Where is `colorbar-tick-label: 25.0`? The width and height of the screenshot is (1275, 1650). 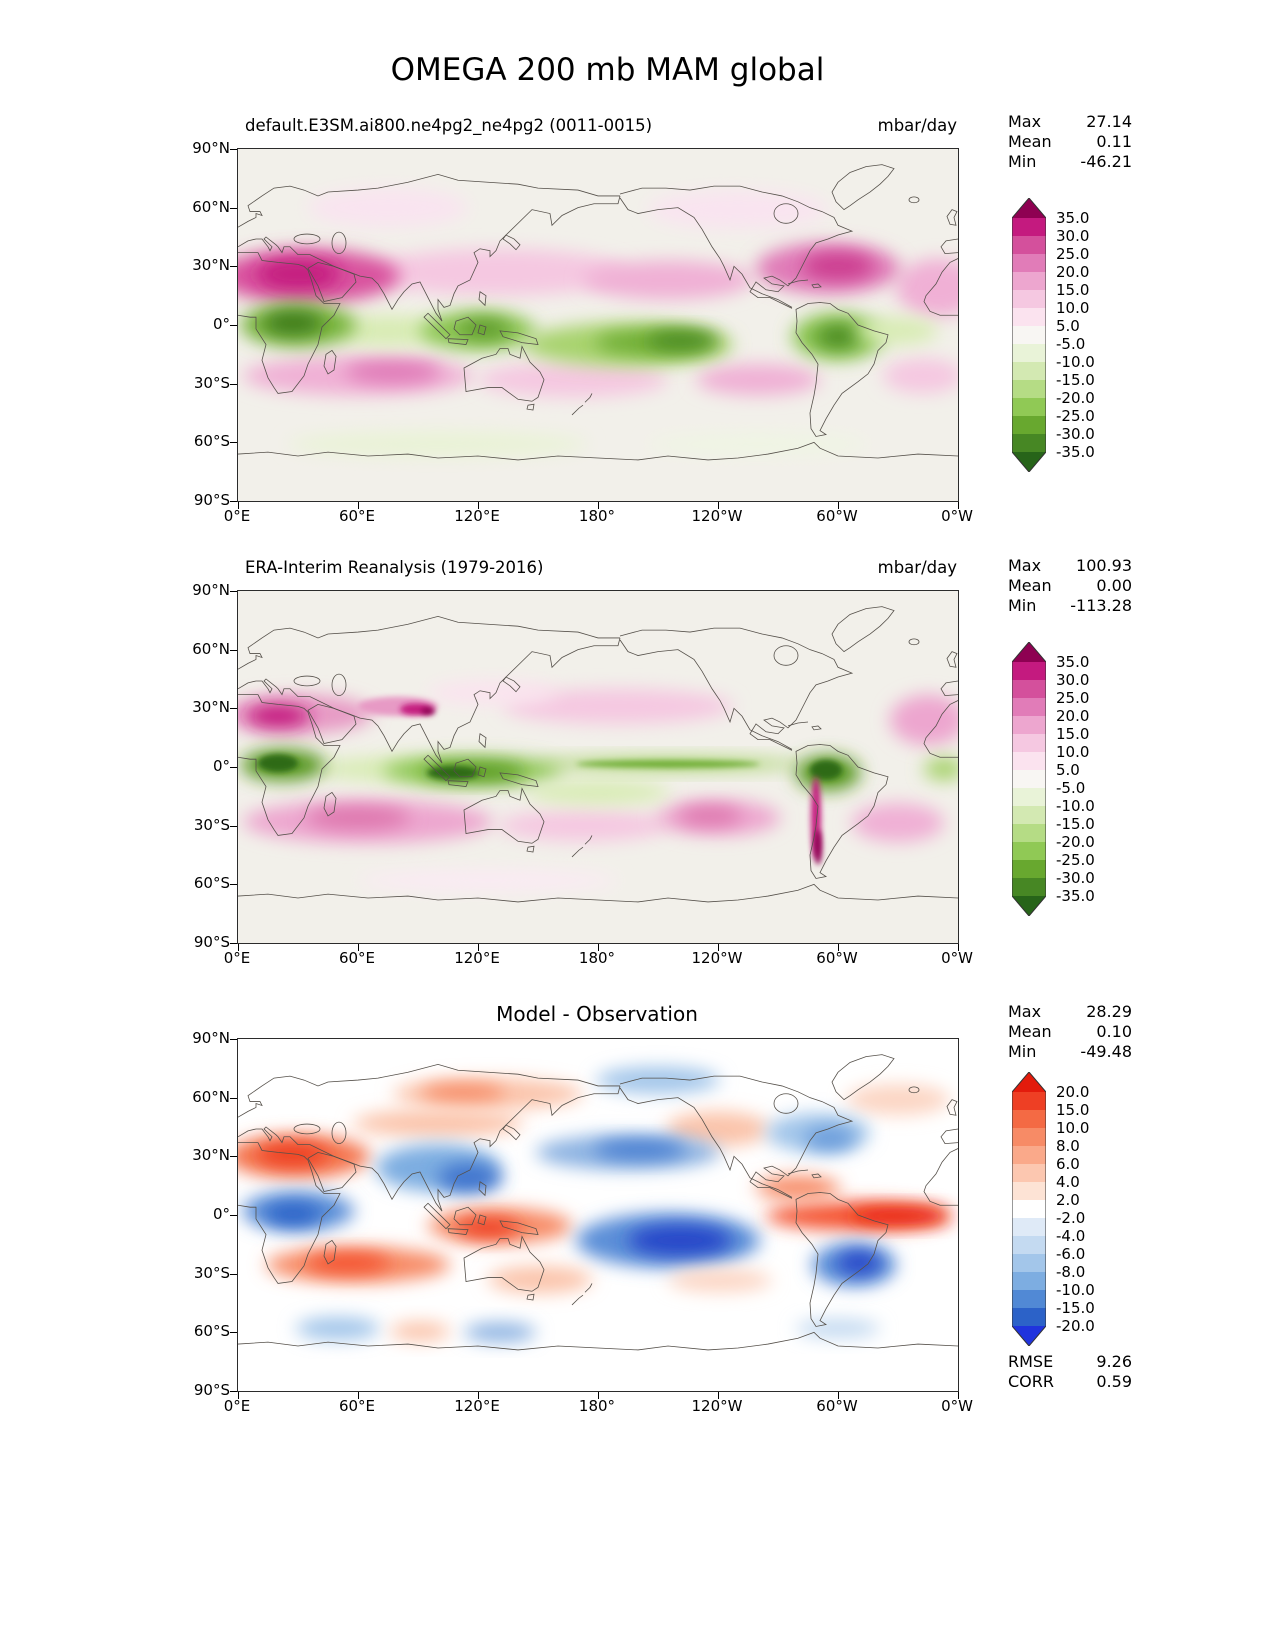 colorbar-tick-label: 25.0 is located at coordinates (1073, 254).